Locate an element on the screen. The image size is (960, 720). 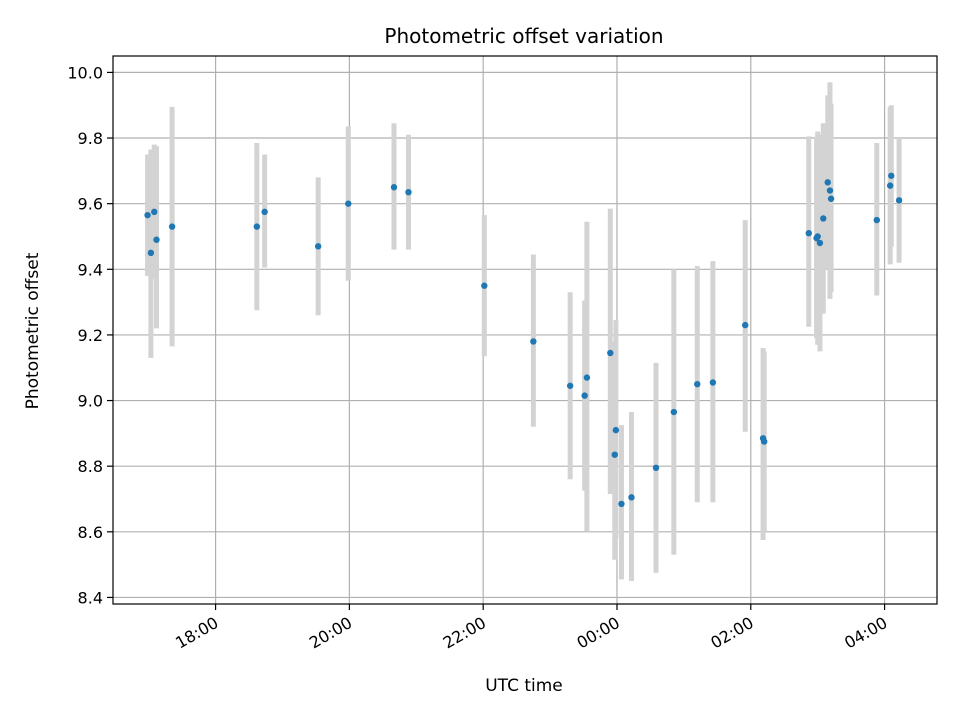
x-axis-title: UTC time is located at coordinates (524, 686).